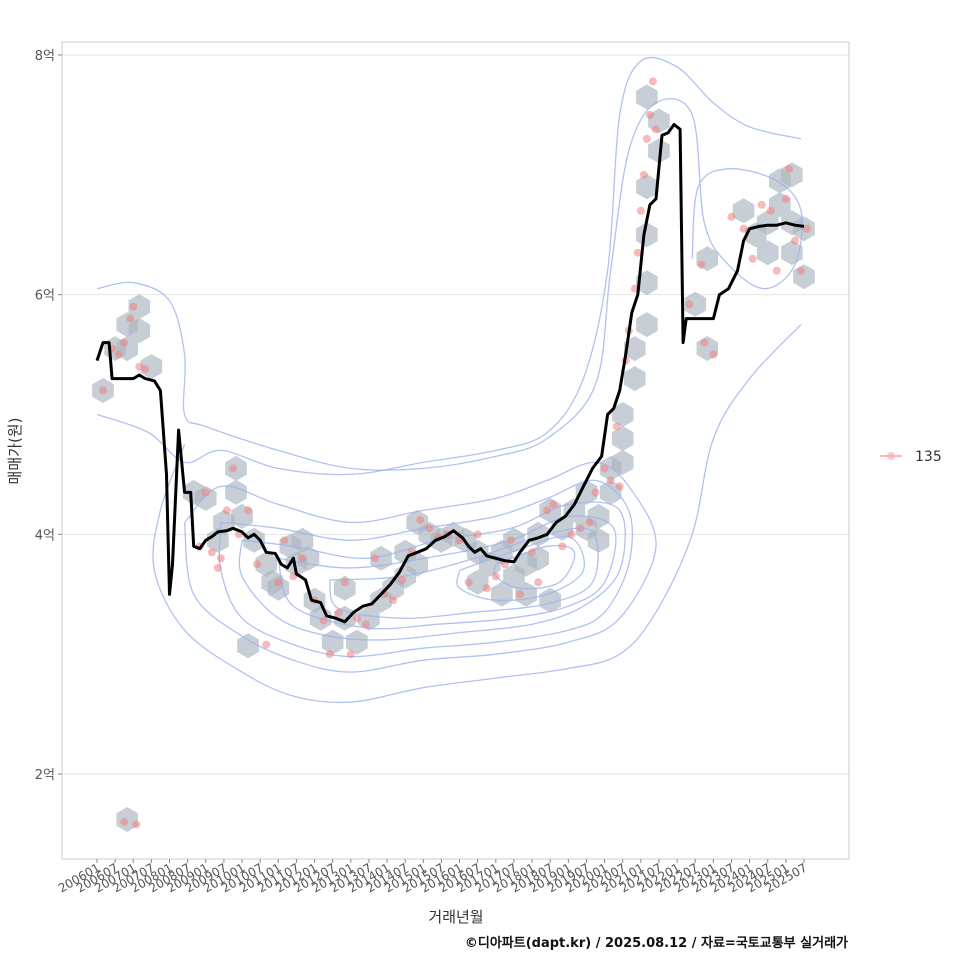 Image resolution: width=960 pixels, height=960 pixels. Describe the element at coordinates (45, 296) in the screenshot. I see `y-tick-label: 6억` at that location.